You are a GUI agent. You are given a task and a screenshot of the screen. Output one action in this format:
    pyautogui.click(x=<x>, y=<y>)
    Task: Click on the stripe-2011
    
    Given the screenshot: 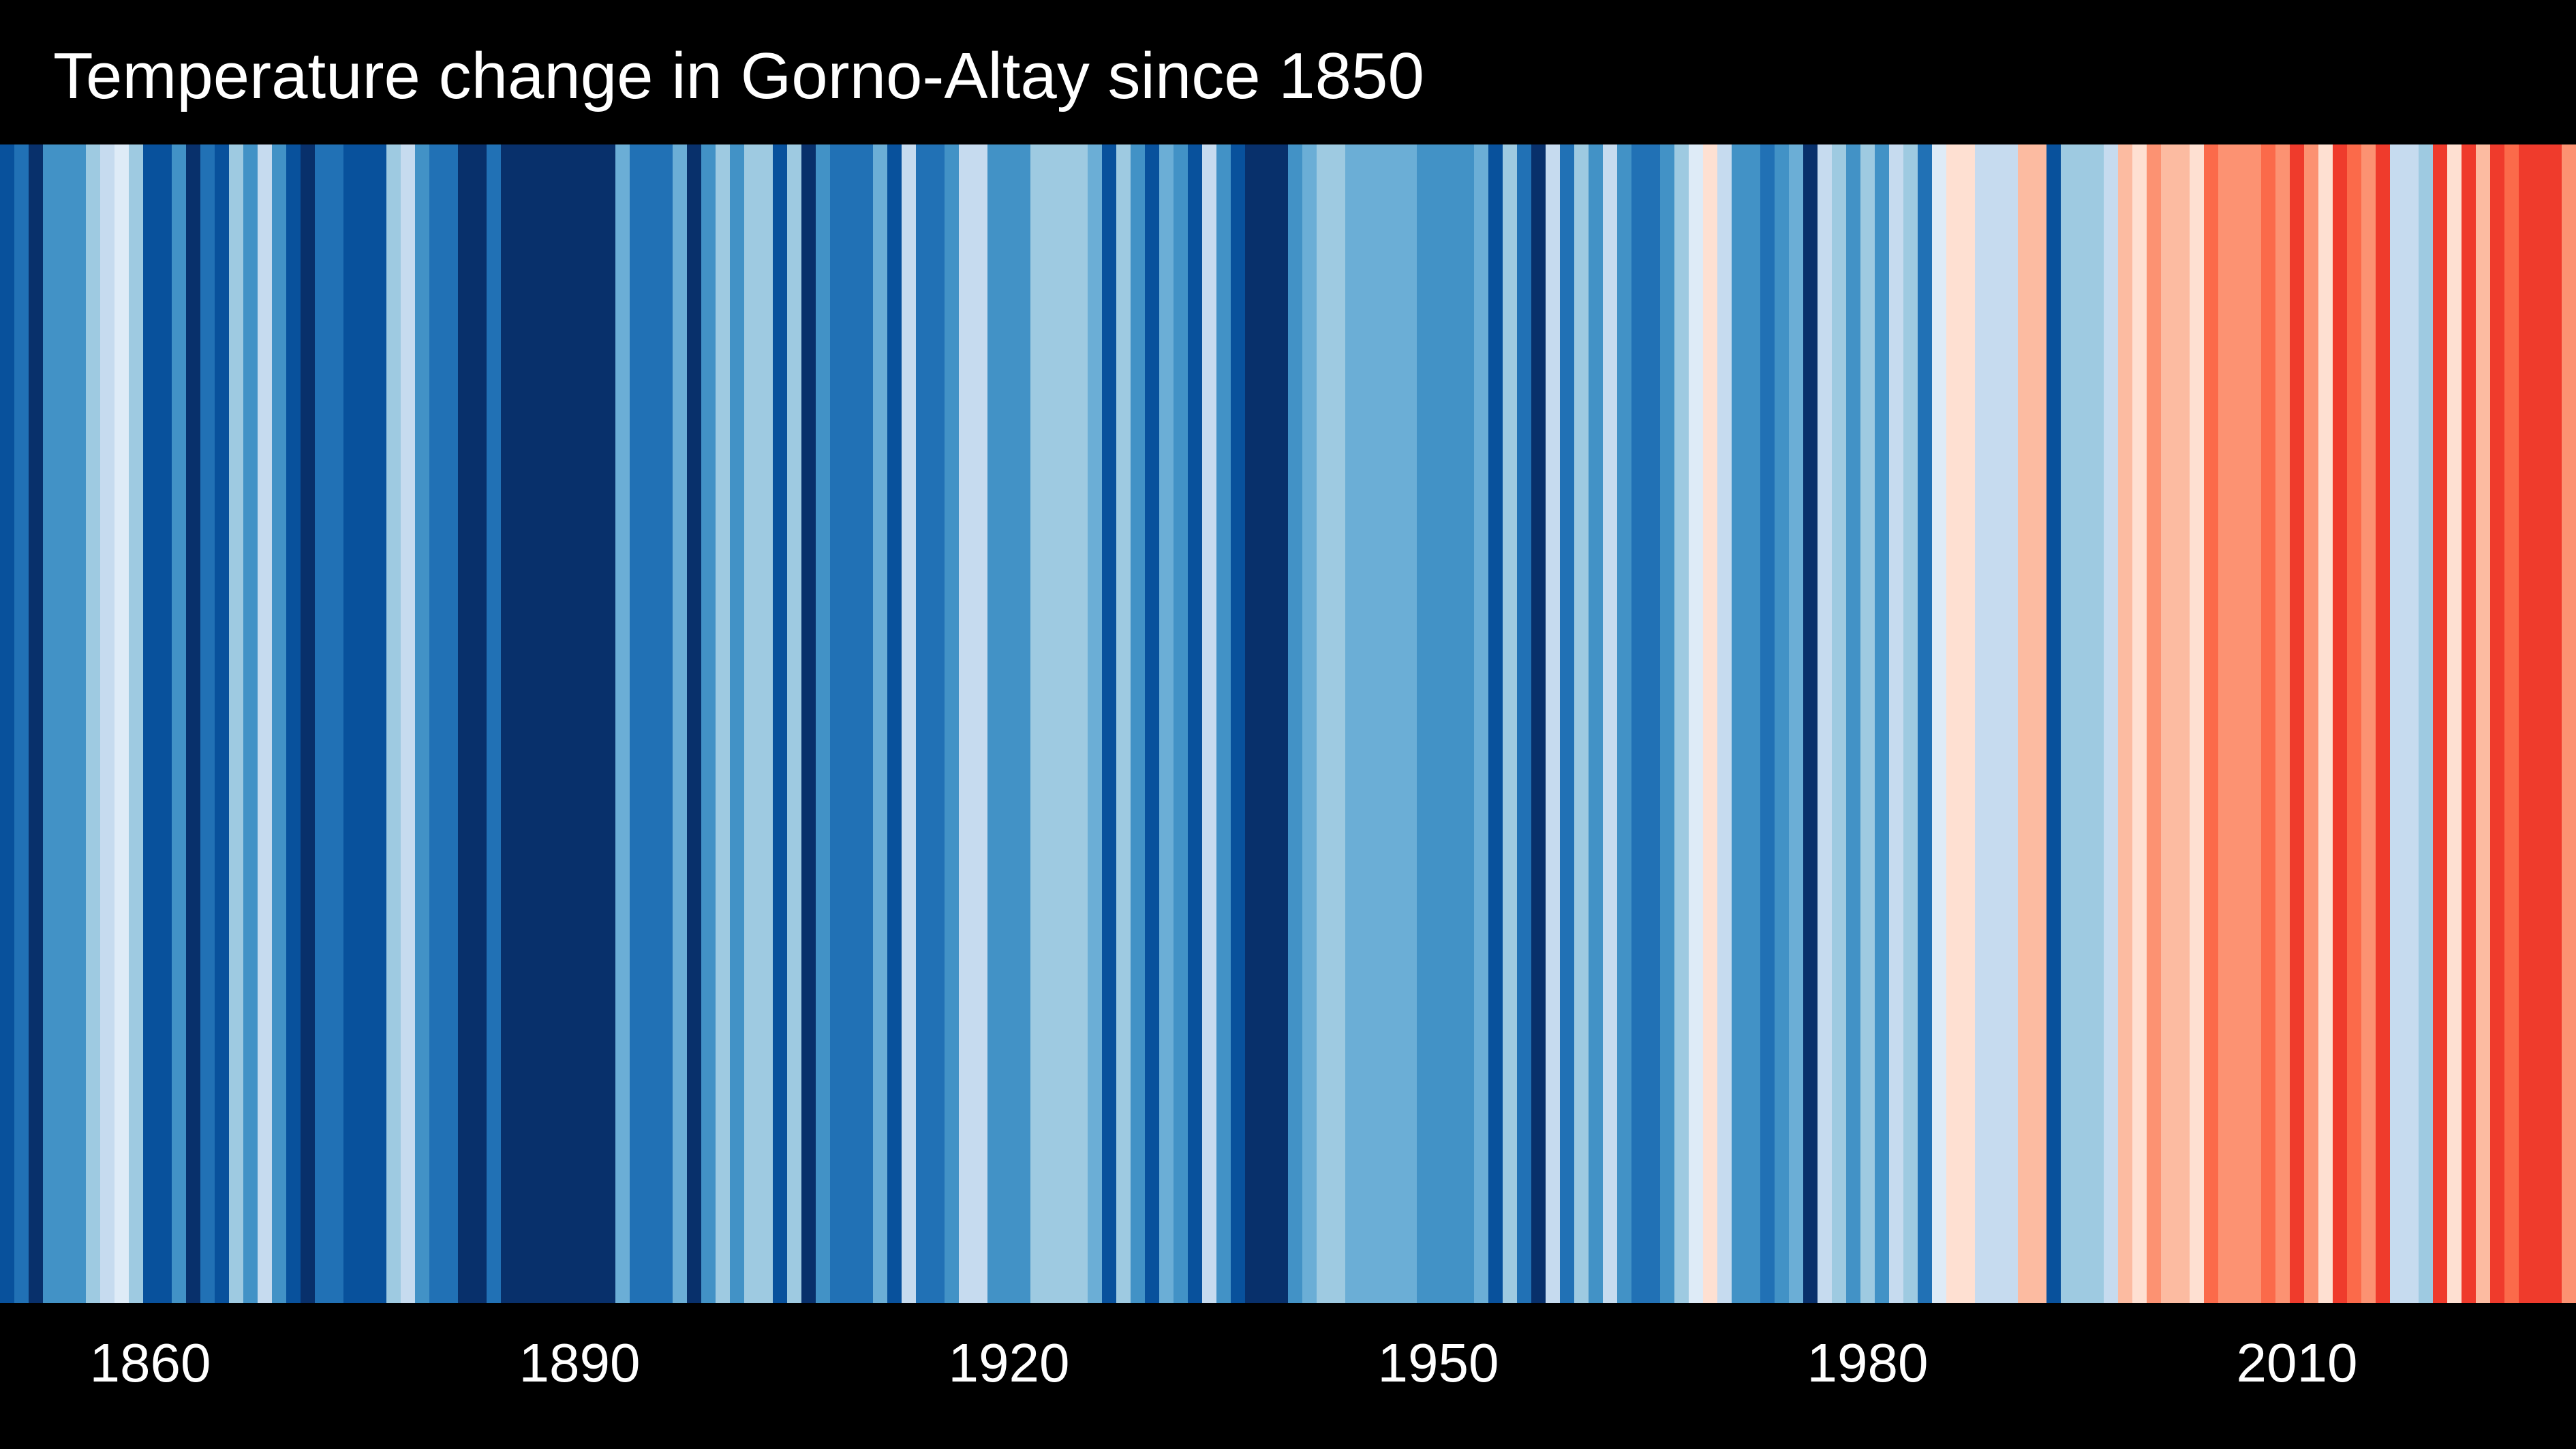 What is the action you would take?
    pyautogui.click(x=2311, y=723)
    